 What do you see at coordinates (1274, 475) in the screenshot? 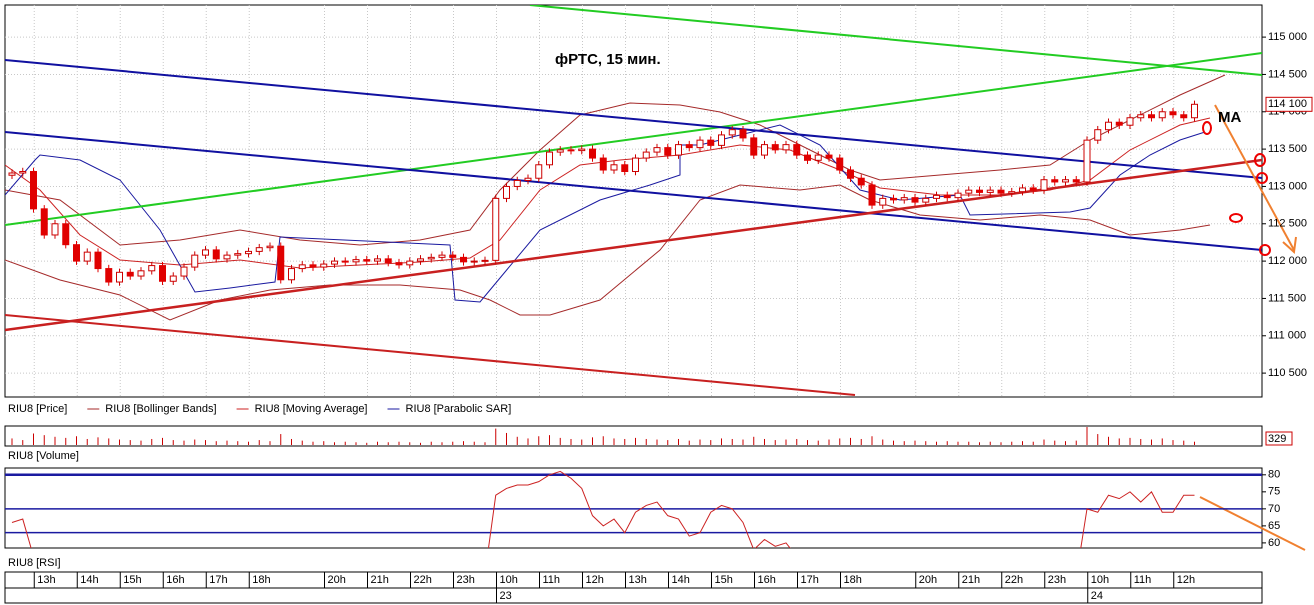
I see `y-tick-label: 80` at bounding box center [1274, 475].